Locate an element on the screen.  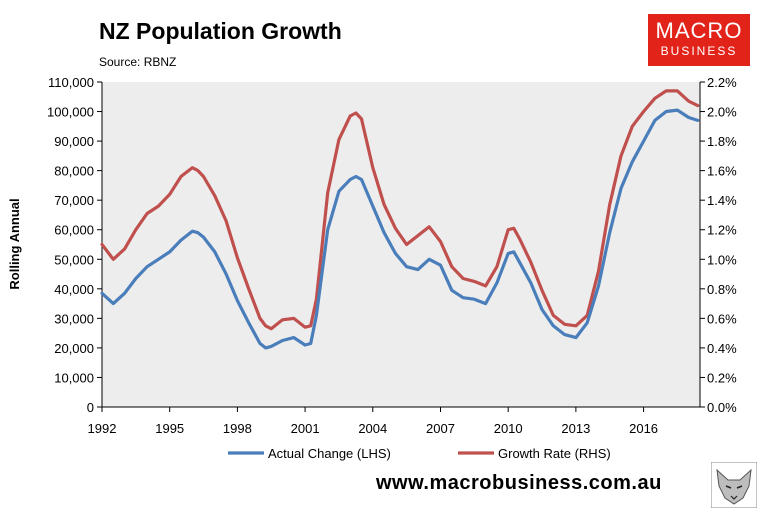
y-left-tick-label: 90,000 is located at coordinates (74, 141).